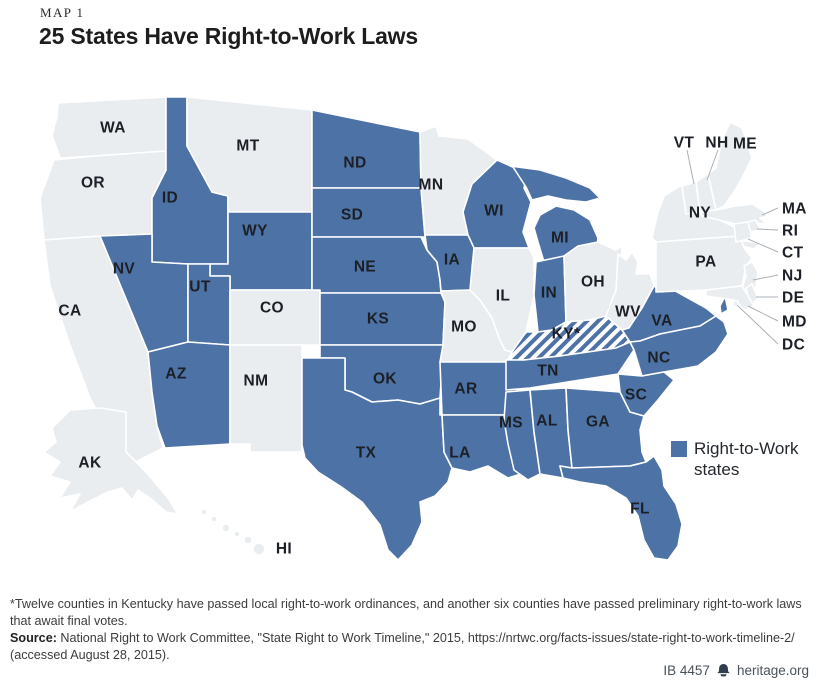 The width and height of the screenshot is (825, 689). I want to click on state-label-me: ME, so click(745, 143).